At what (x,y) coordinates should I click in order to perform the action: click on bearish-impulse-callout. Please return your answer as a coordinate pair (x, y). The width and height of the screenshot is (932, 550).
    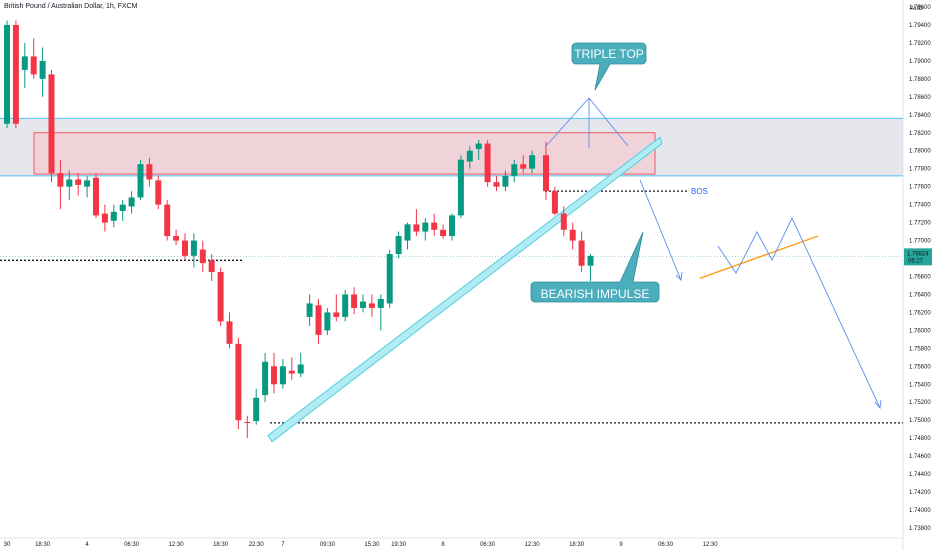
    Looking at the image, I should click on (595, 267).